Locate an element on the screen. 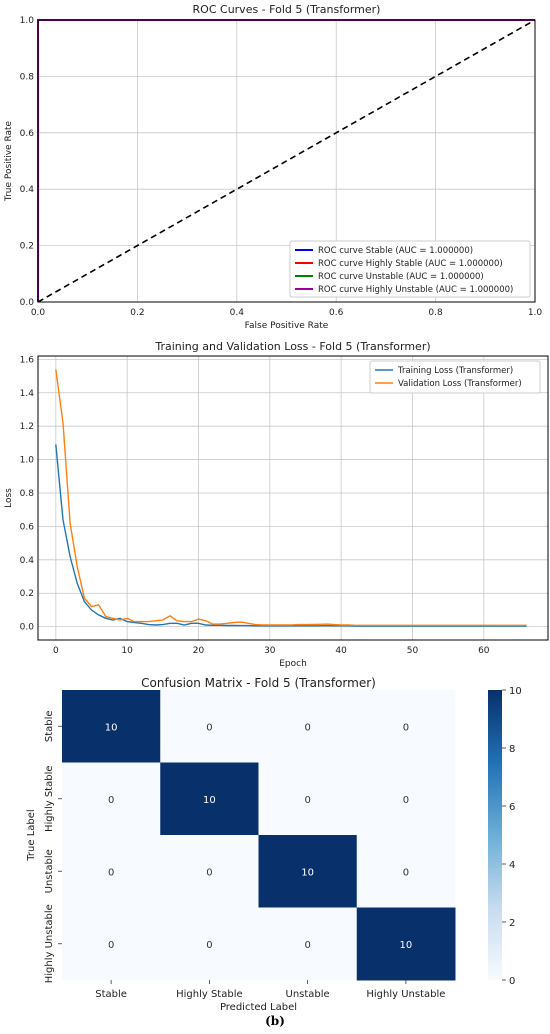 The image size is (550, 1034). x-tick-label: 0.4 is located at coordinates (237, 313).